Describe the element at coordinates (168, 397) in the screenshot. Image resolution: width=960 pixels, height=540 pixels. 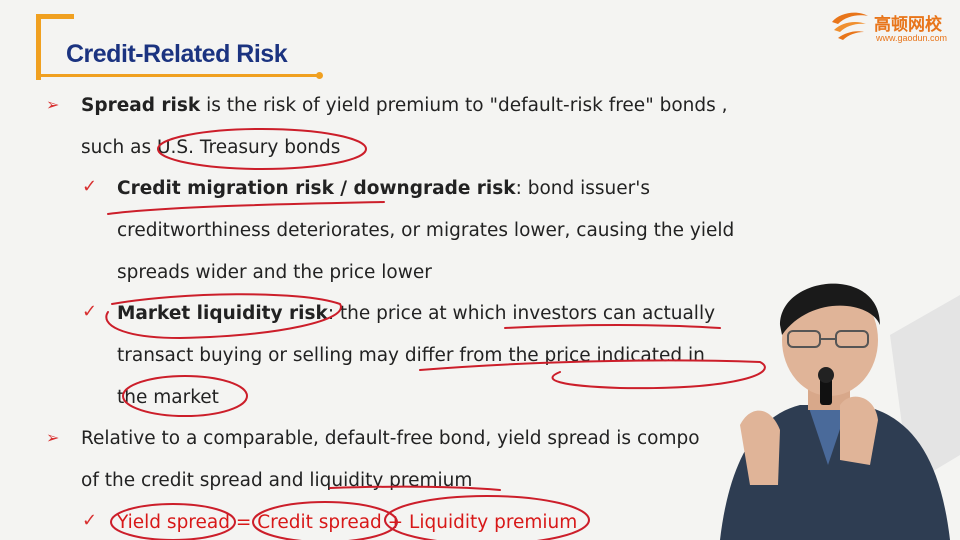
I see `market-liquidity-line3: the market` at that location.